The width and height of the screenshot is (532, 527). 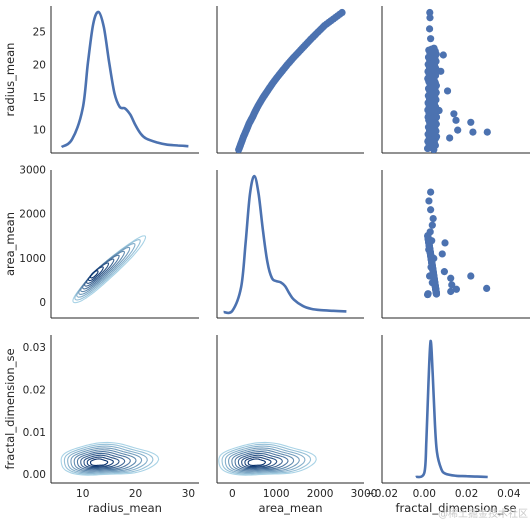 I want to click on y-tick-label: 20, so click(x=39, y=65).